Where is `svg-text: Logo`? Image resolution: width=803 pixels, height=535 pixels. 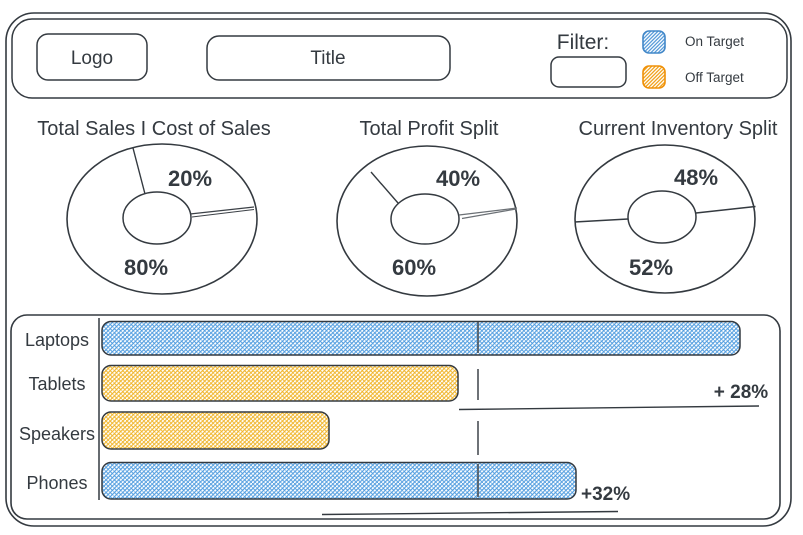
svg-text: Logo is located at coordinates (92, 58).